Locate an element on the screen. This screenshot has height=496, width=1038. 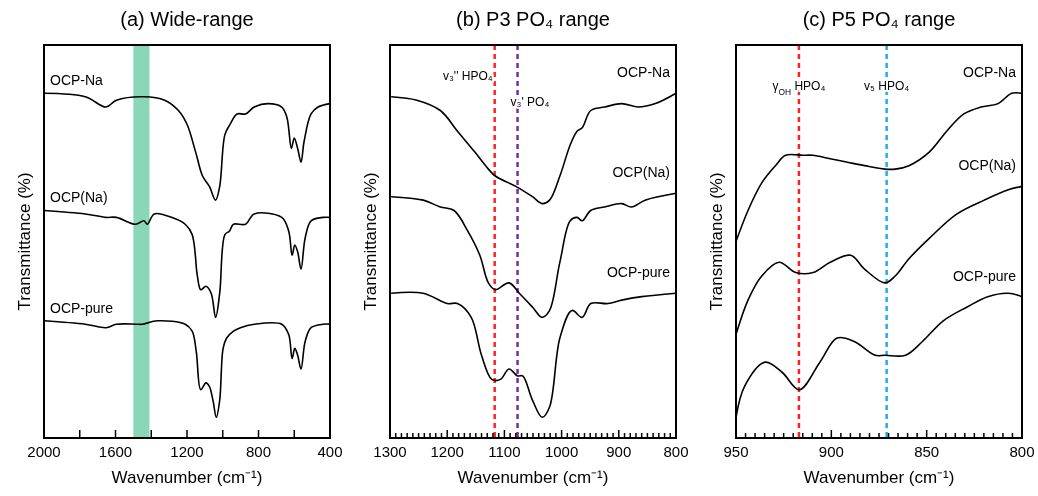
x-tick-label: 400 is located at coordinates (330, 451).